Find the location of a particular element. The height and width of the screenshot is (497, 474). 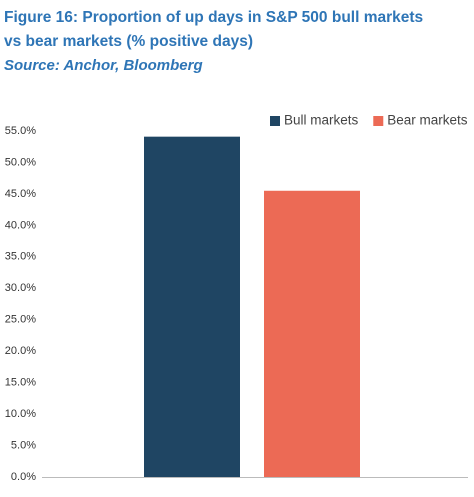

y-tick-label: 40.0% is located at coordinates (20, 225).